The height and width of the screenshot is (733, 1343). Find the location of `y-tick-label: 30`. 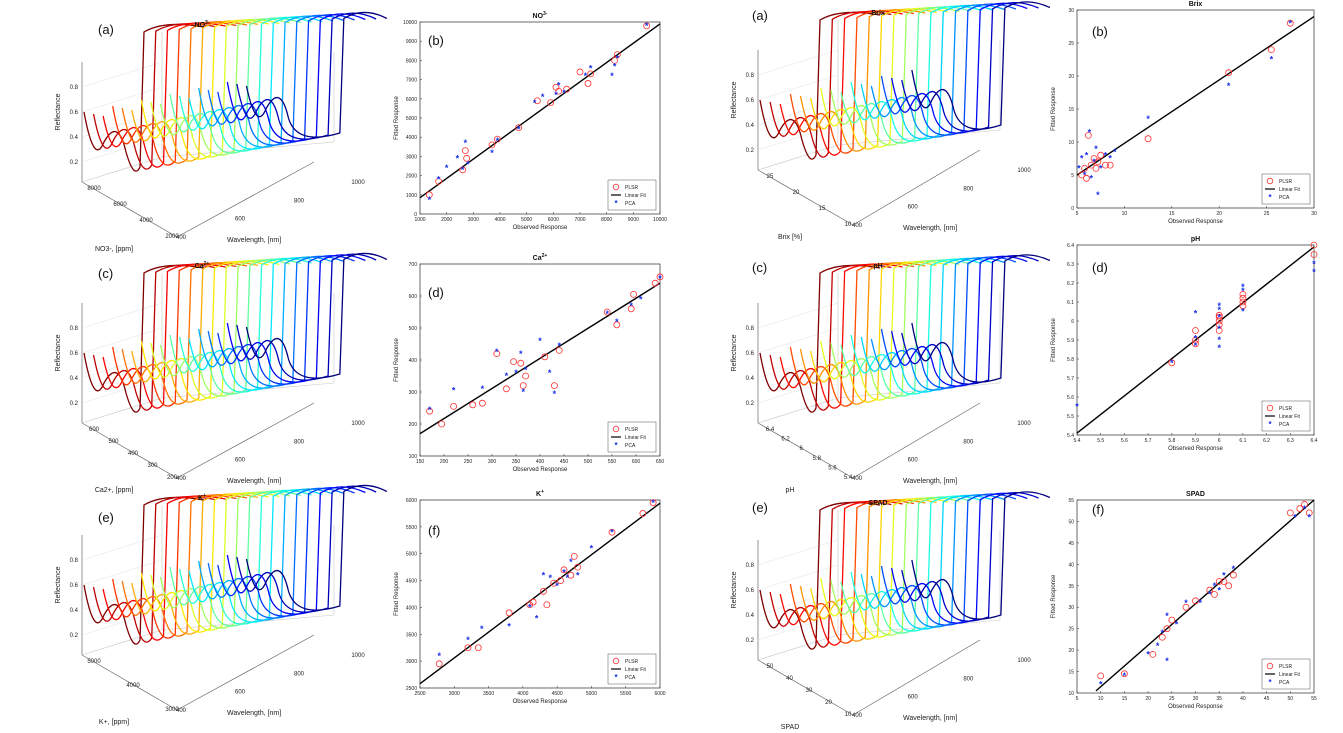

y-tick-label: 30 is located at coordinates (1071, 11).